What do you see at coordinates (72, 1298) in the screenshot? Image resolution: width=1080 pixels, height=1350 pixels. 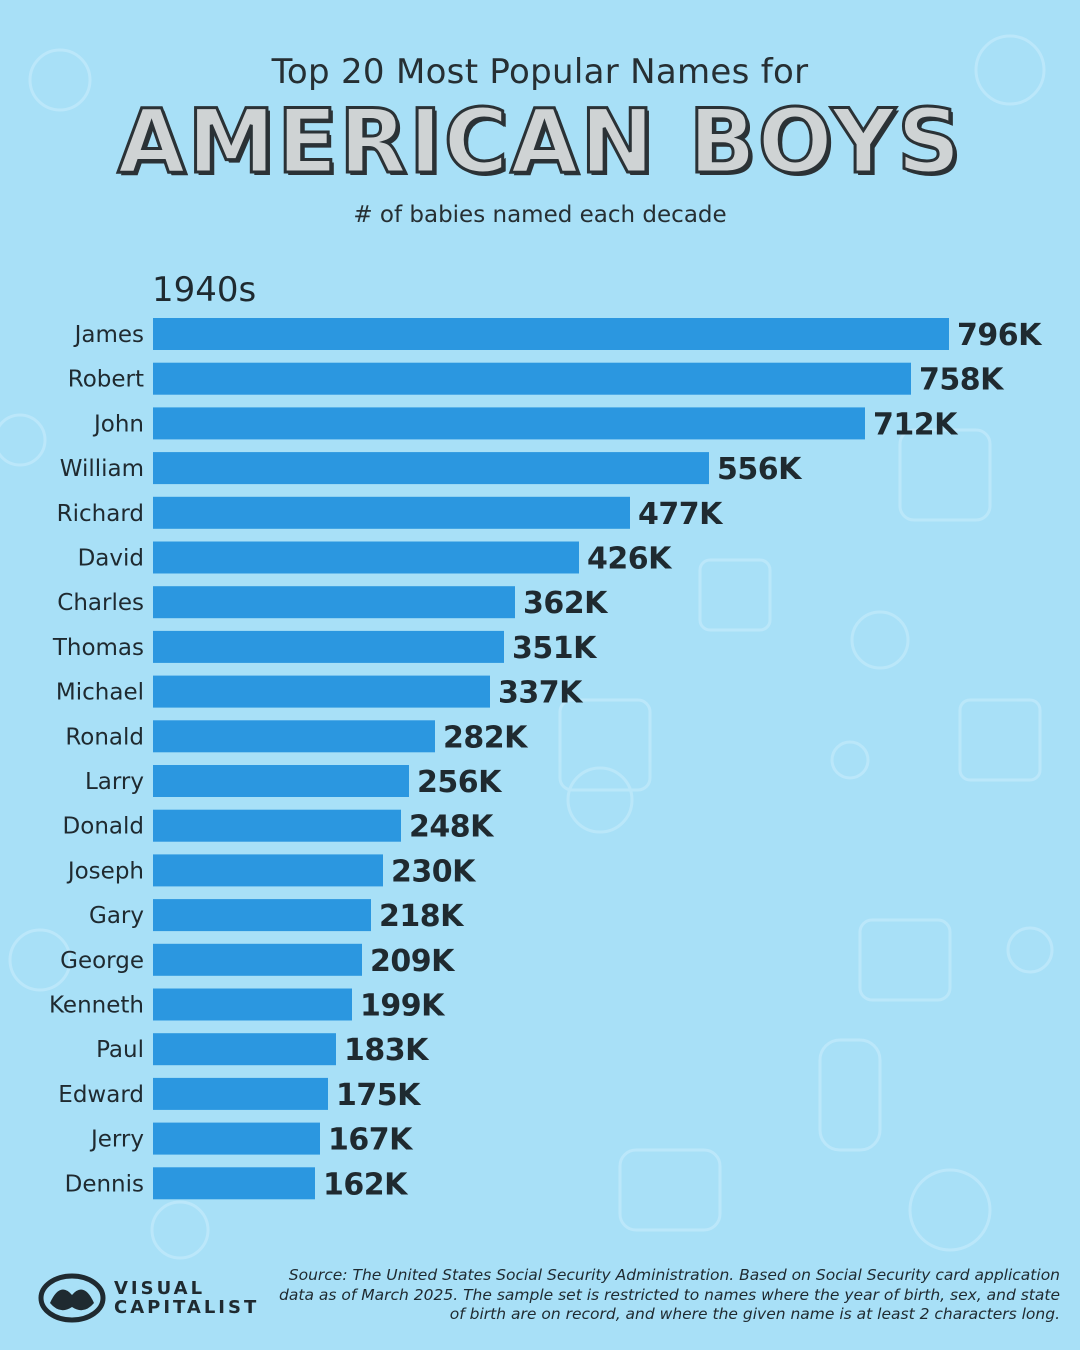 I see `visual-capitalist-logo-icon` at bounding box center [72, 1298].